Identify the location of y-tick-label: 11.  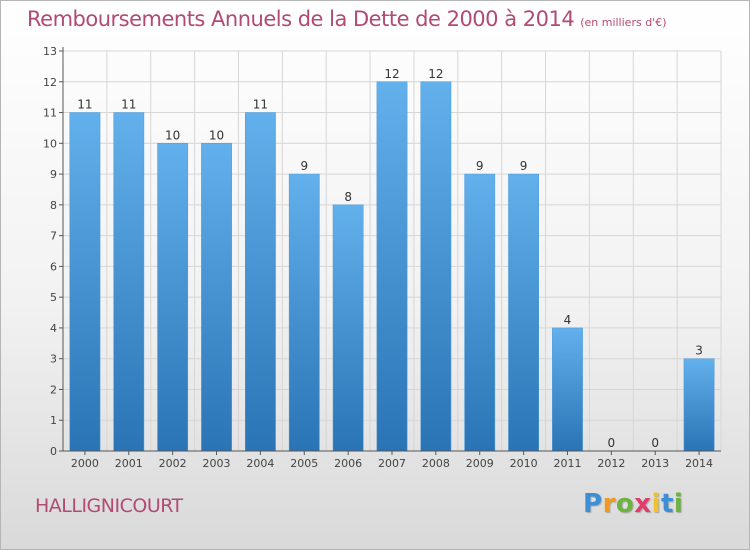
(50, 113).